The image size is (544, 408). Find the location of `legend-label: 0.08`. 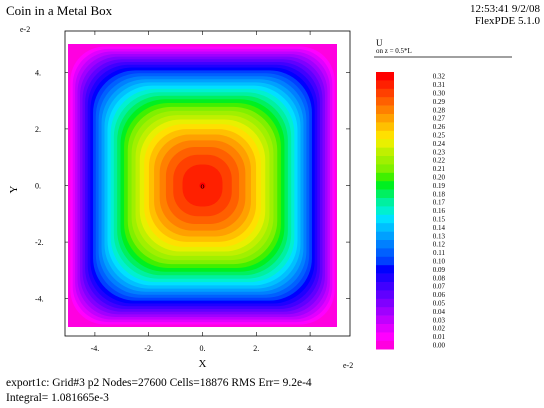

legend-label: 0.08 is located at coordinates (439, 278).